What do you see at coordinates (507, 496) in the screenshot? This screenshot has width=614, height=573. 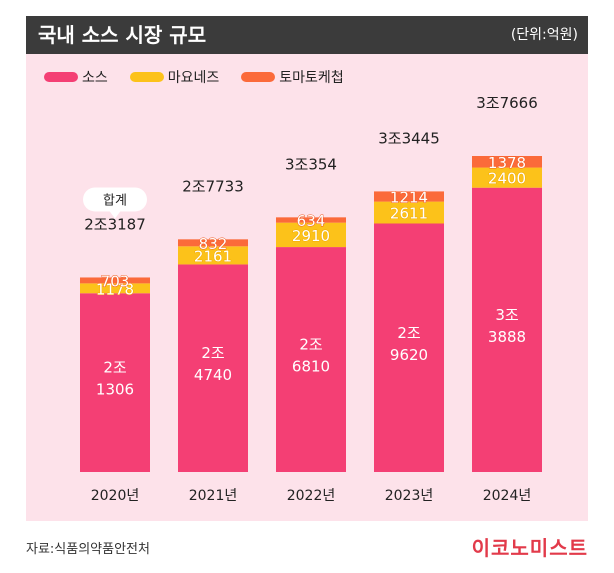 I see `x-tick-label: 2024년` at bounding box center [507, 496].